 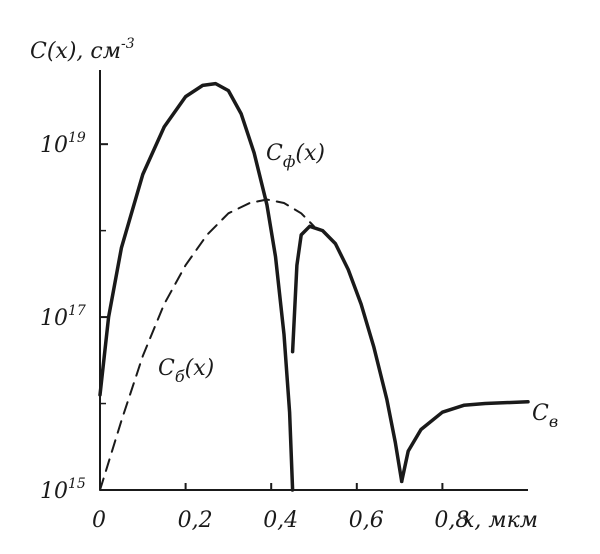 I want to click on y-tick-label: 1019, so click(x=63, y=144).